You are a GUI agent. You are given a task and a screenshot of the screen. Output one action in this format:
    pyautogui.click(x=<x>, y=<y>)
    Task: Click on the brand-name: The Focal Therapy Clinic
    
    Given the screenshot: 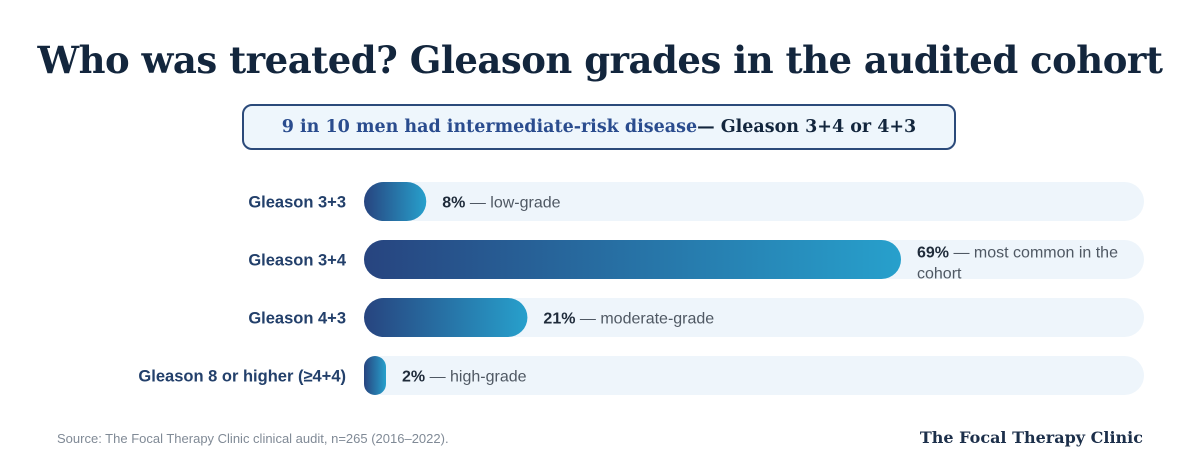 What is the action you would take?
    pyautogui.click(x=1031, y=437)
    